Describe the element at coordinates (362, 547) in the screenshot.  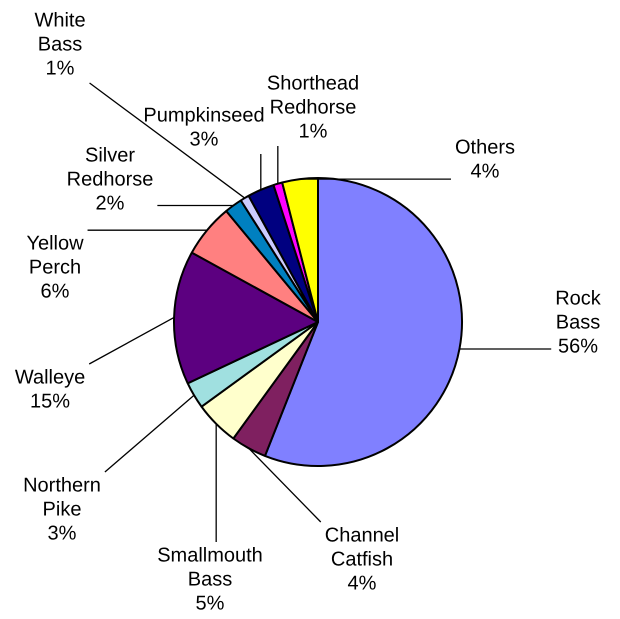
I see `slice-label: Channel Catfish` at that location.